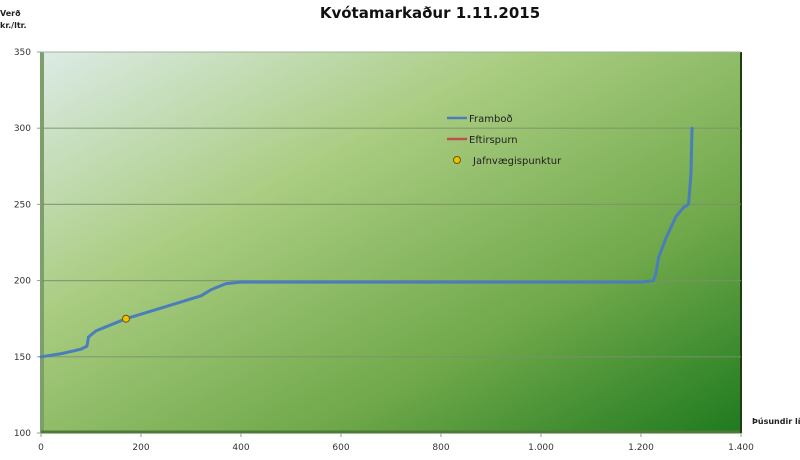 Image resolution: width=800 pixels, height=460 pixels. Describe the element at coordinates (641, 448) in the screenshot. I see `x-tick-label: 1.200` at that location.